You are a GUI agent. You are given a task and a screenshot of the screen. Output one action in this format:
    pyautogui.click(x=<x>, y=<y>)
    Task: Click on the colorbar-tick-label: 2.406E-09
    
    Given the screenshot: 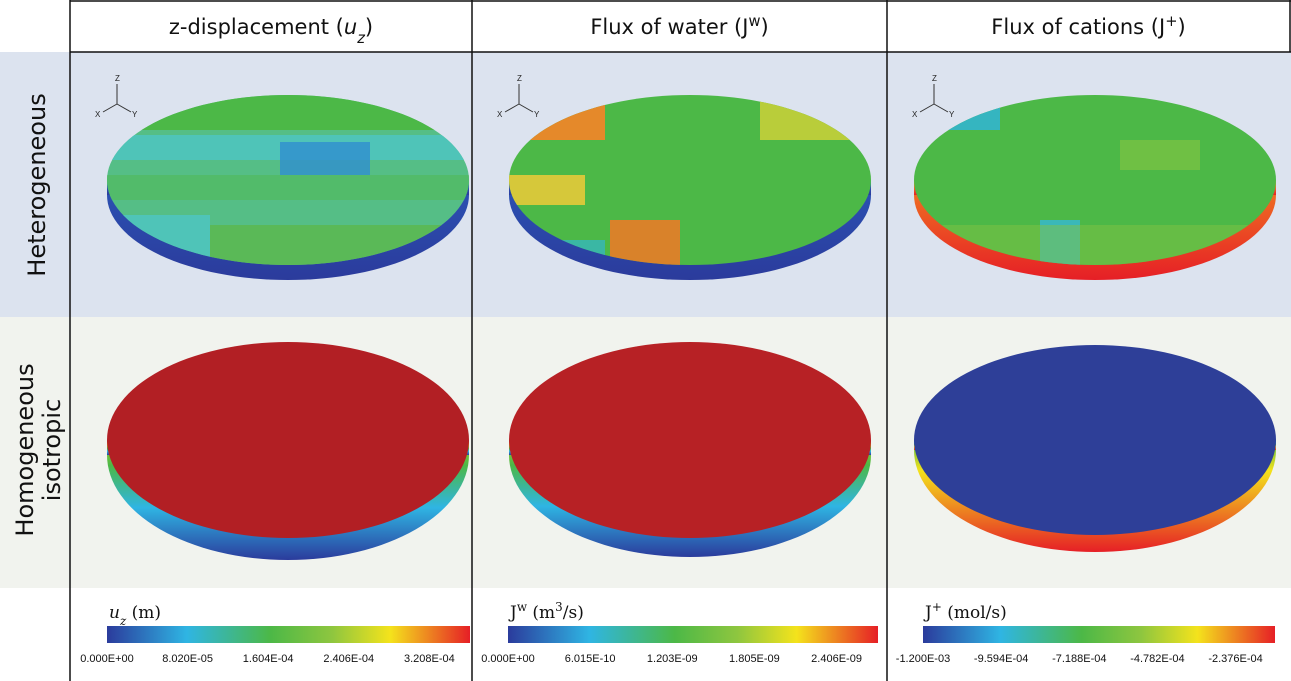 What is the action you would take?
    pyautogui.click(x=836, y=659)
    